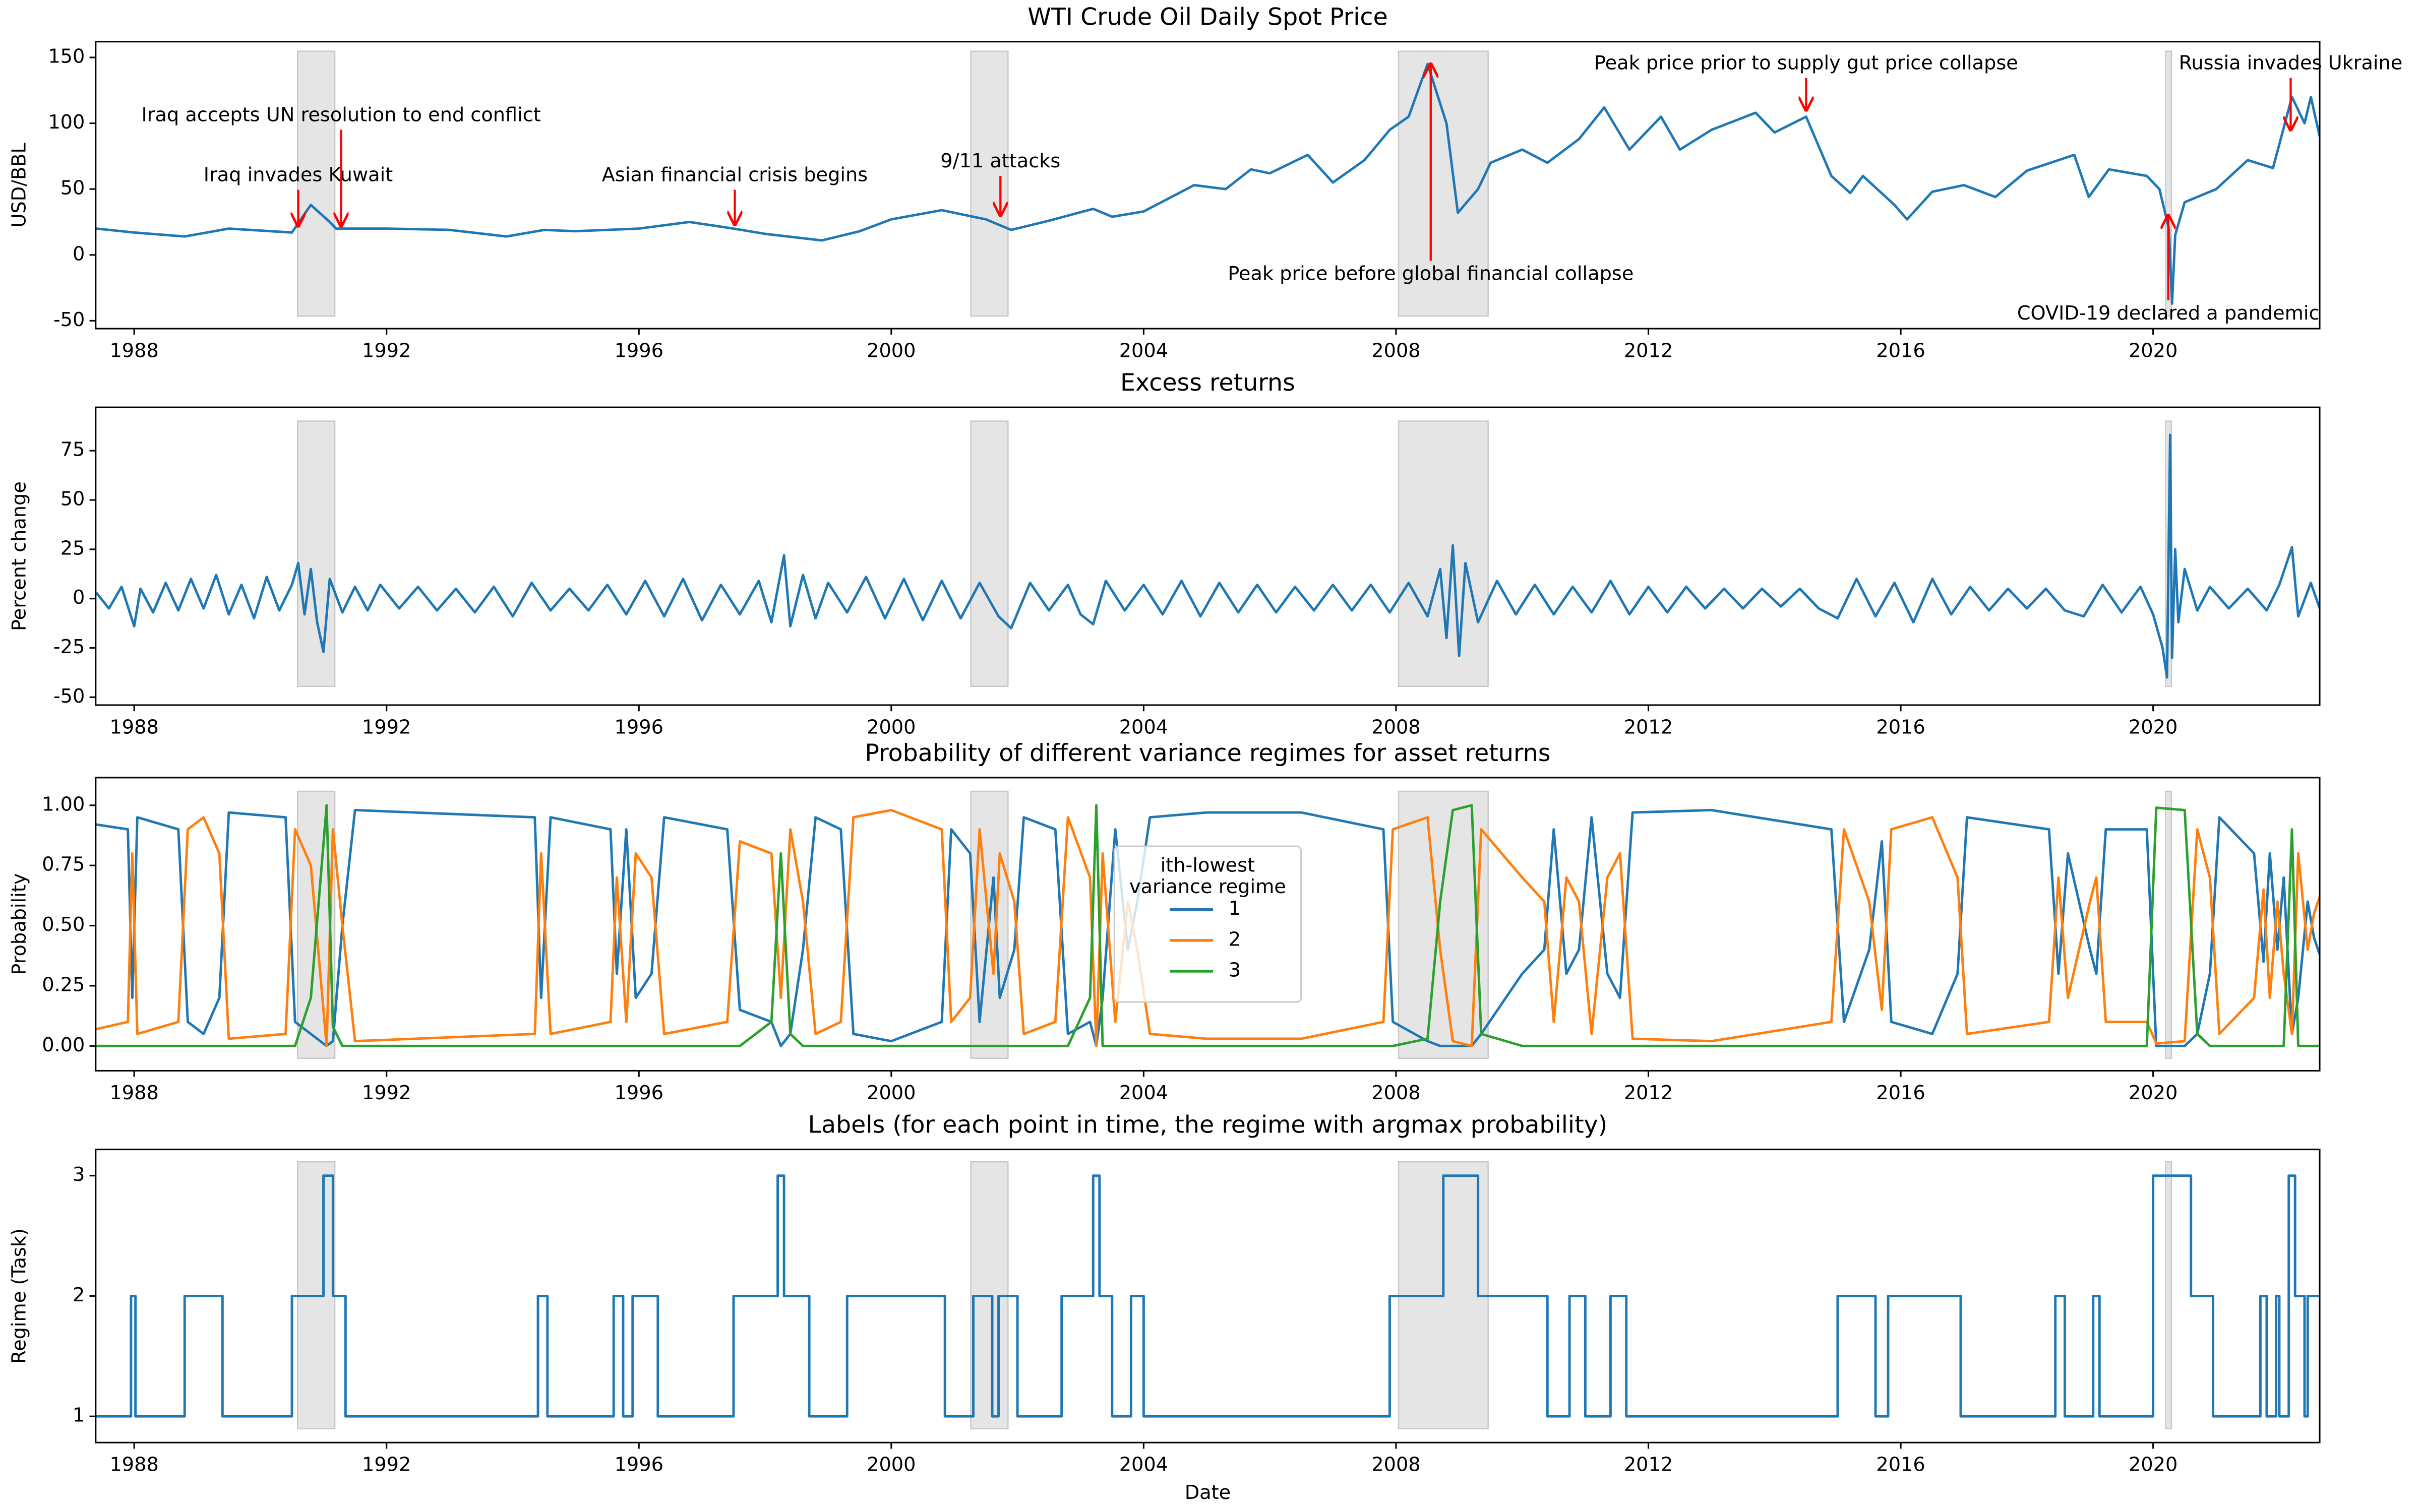  I want to click on y-tick-label: 0.50, so click(63, 924).